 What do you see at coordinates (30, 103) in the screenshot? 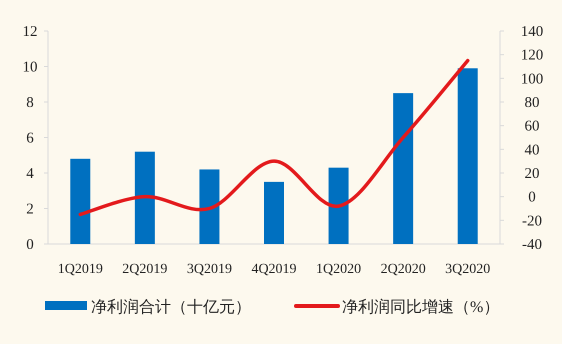
I see `y-tick-label: 8` at bounding box center [30, 103].